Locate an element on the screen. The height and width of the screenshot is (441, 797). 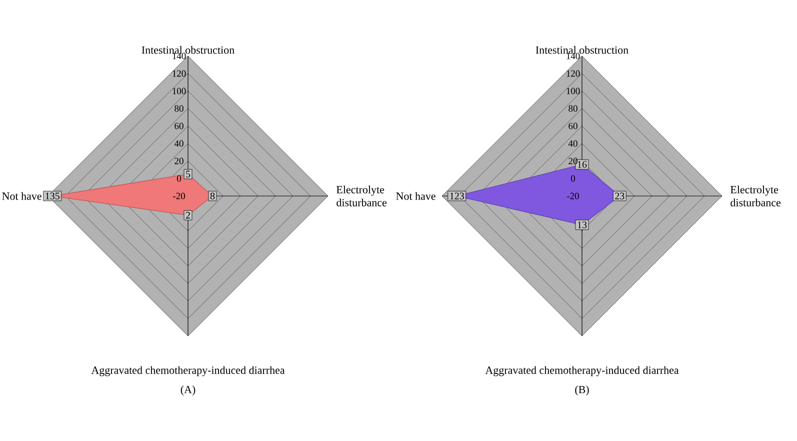
data-label: 8 is located at coordinates (212, 196).